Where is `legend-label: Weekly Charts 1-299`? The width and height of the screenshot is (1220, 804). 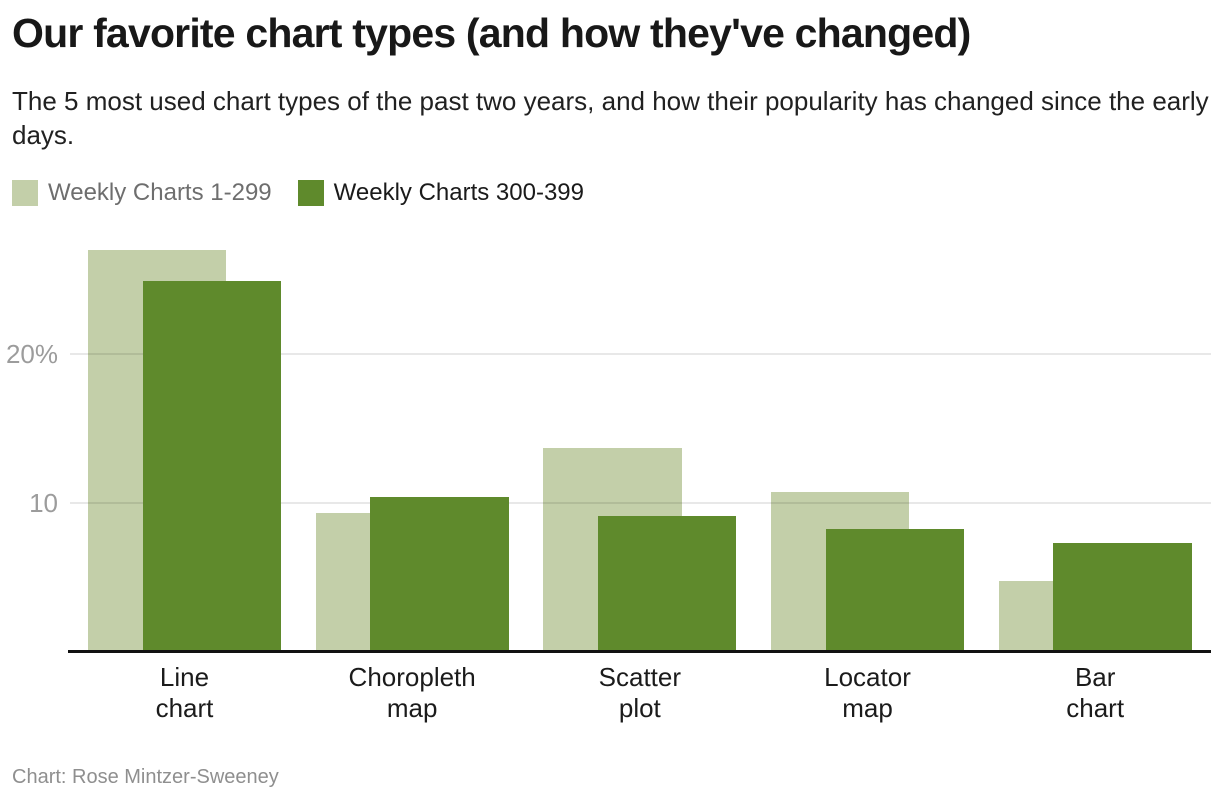
legend-label: Weekly Charts 1-299 is located at coordinates (160, 192).